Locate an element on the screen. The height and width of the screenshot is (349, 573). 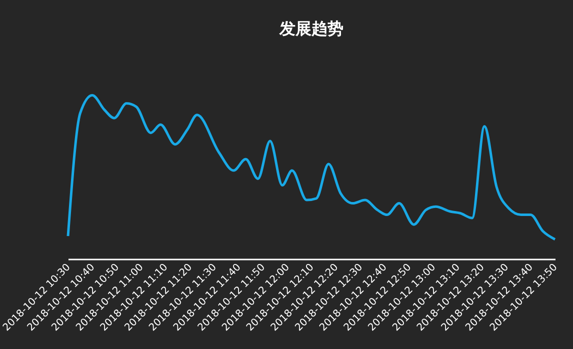
chart-title: 发展趋势 is located at coordinates (311, 28).